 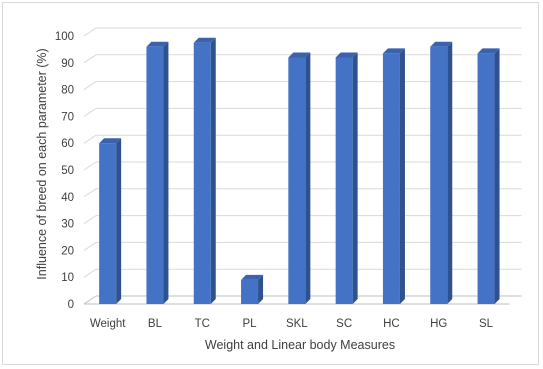 I want to click on y-tick-label: 20, so click(x=67, y=251).